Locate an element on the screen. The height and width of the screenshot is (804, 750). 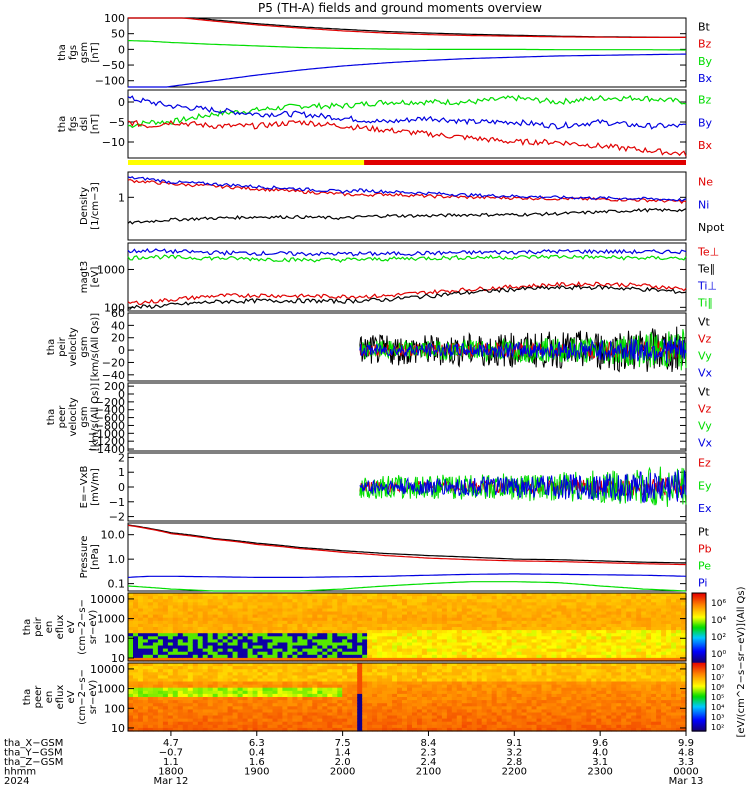
series-line-Pi is located at coordinates (407, 576).